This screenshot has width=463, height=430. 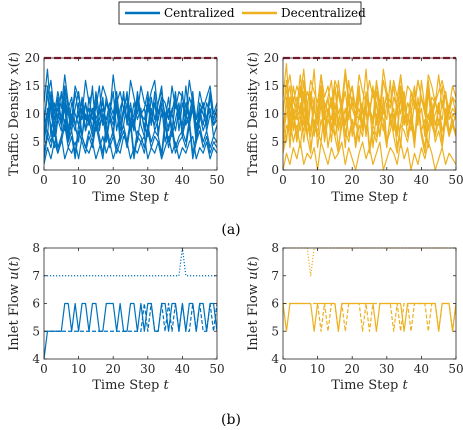 What do you see at coordinates (323, 13) in the screenshot?
I see `legend-label-decentralized: Decentralized` at bounding box center [323, 13].